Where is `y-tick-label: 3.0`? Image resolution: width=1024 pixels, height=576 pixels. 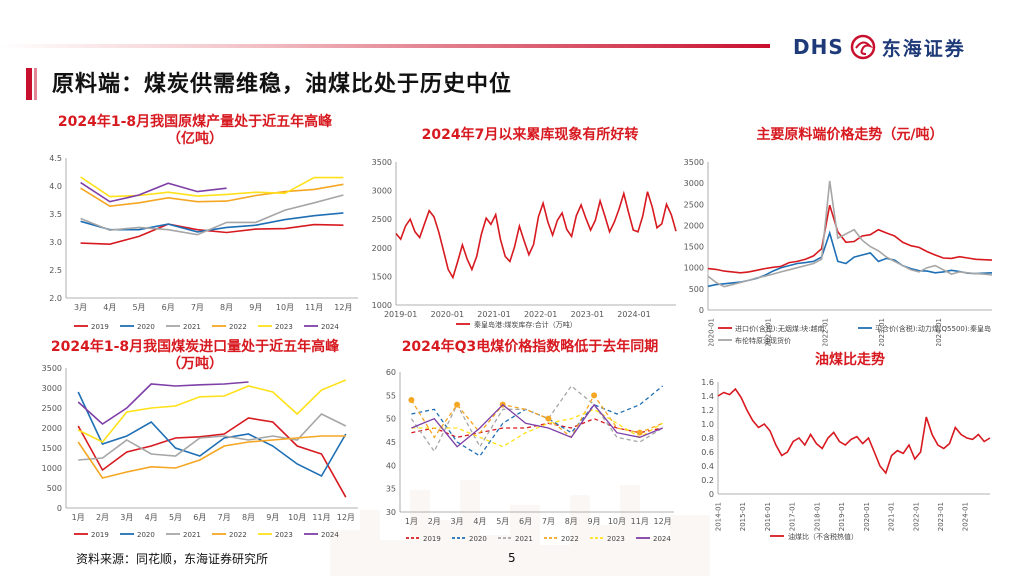 y-tick-label: 3.0 is located at coordinates (55, 242).